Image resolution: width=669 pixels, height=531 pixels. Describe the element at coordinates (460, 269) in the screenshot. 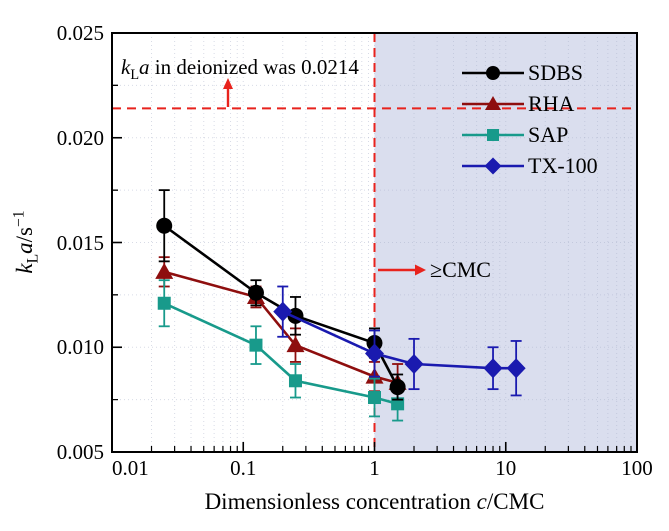

I see `cmc-annotation: ≥CMC` at that location.